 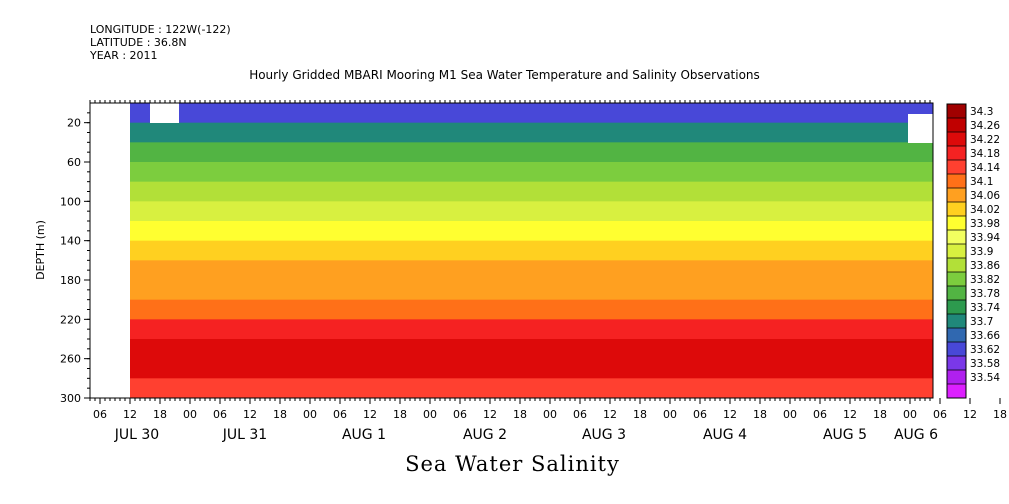 What do you see at coordinates (40, 250) in the screenshot?
I see `y-axis-label: DEPTH (m)` at bounding box center [40, 250].